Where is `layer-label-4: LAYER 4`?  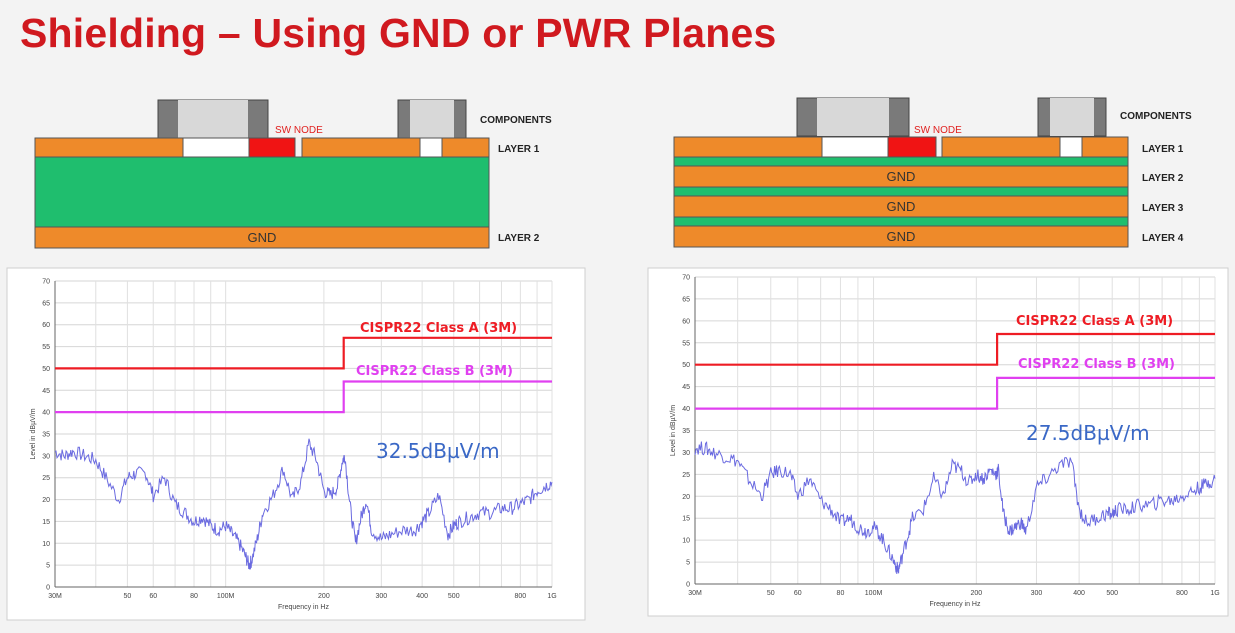
layer-label-4: LAYER 4 is located at coordinates (1163, 238).